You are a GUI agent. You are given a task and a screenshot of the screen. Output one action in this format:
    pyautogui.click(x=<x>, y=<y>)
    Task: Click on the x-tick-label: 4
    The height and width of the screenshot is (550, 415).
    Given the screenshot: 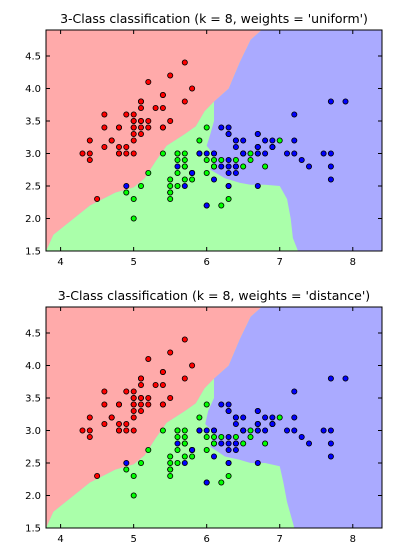 What is the action you would take?
    pyautogui.click(x=60, y=262)
    